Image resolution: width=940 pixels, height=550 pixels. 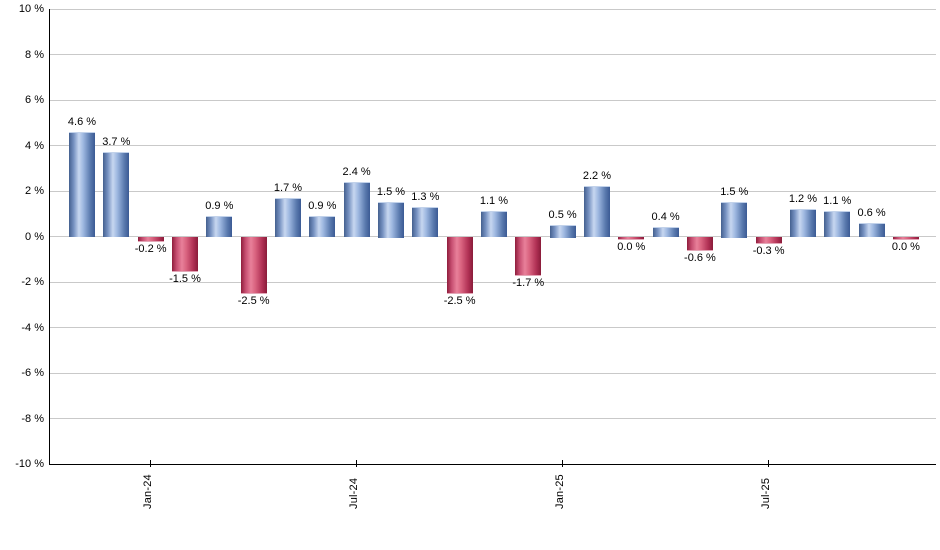 I want to click on y-axis-tick-label: 8 %, so click(x=34, y=54).